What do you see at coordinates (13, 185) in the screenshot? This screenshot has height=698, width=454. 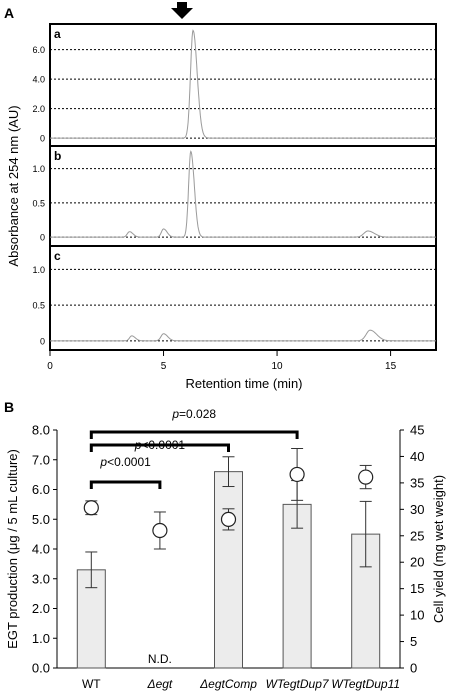 I see `y-axis-title: Absorbance at 254 nm (AU)` at bounding box center [13, 185].